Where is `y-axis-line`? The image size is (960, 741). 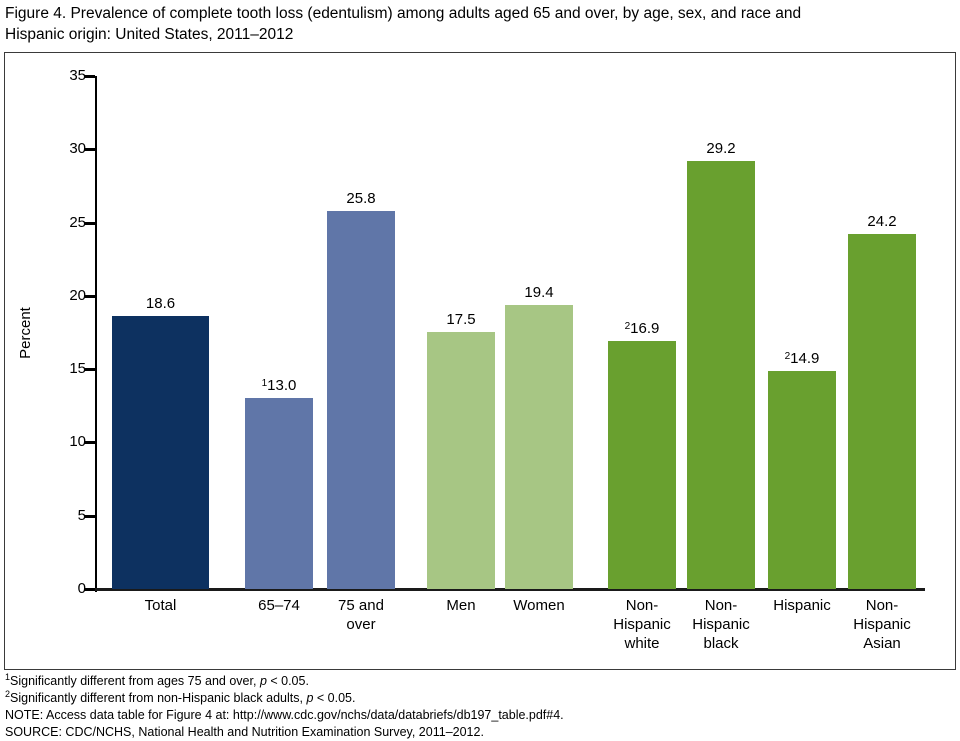 y-axis-line is located at coordinates (96, 334).